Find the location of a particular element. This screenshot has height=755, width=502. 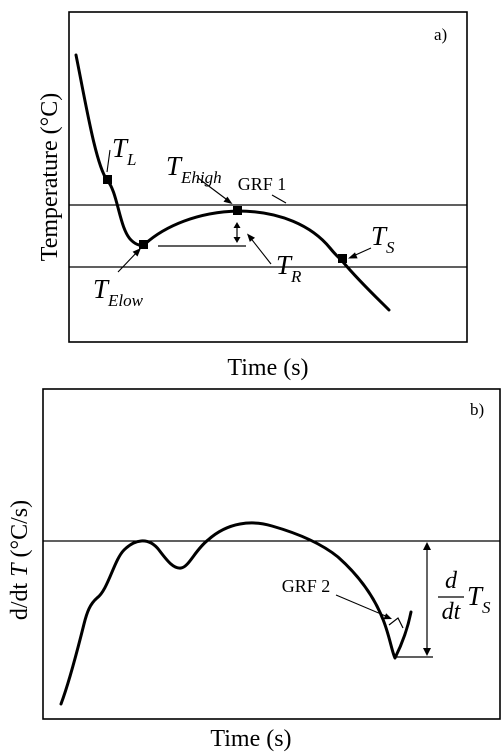

recalescence-arrow-head-down is located at coordinates (237, 240).